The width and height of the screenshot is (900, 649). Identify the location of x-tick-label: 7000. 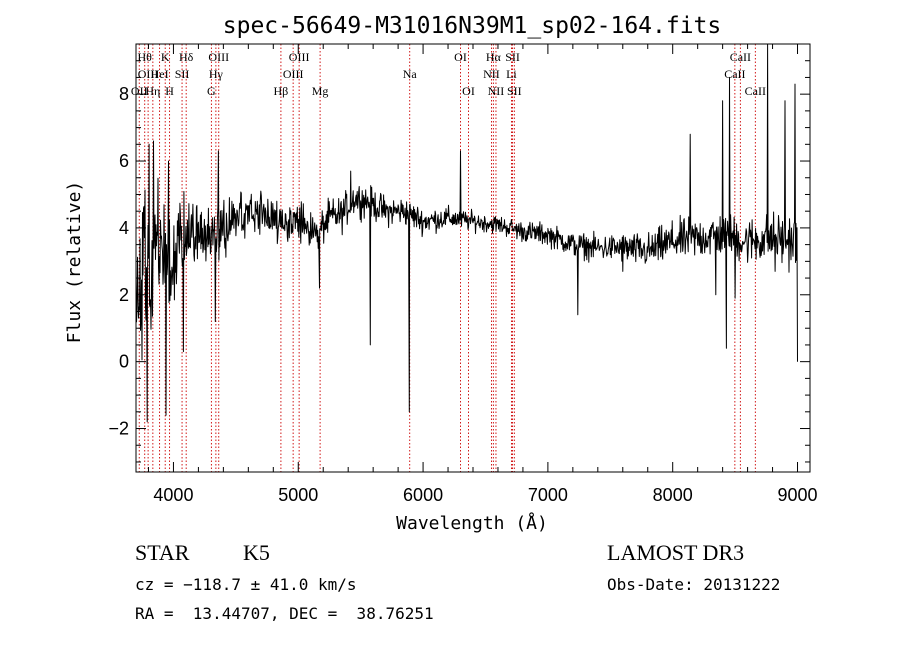
(548, 495).